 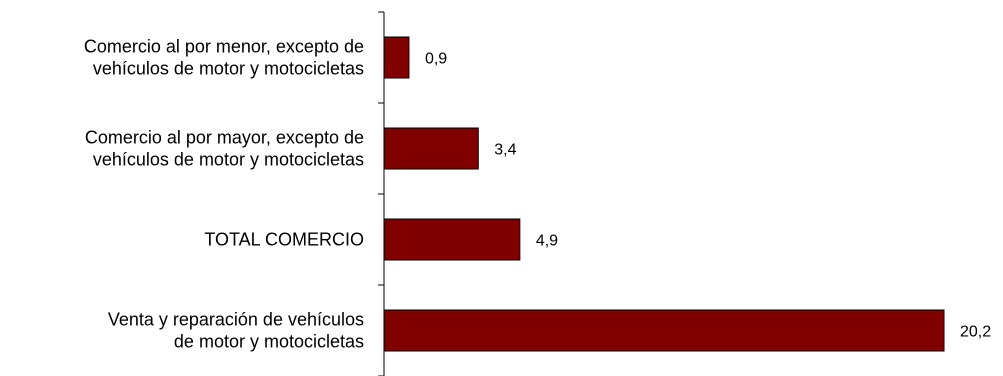 I want to click on data-label: 0,9, so click(x=436, y=59).